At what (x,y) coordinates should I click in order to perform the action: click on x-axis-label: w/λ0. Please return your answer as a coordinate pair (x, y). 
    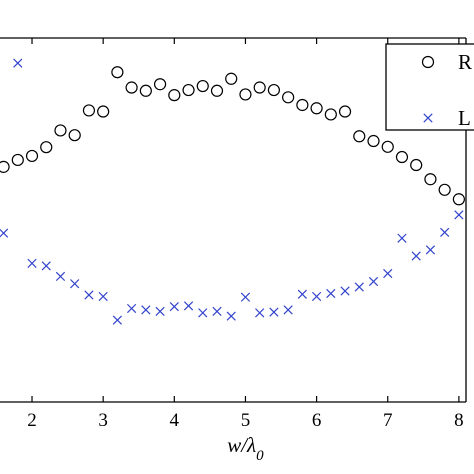
    Looking at the image, I should click on (245, 448).